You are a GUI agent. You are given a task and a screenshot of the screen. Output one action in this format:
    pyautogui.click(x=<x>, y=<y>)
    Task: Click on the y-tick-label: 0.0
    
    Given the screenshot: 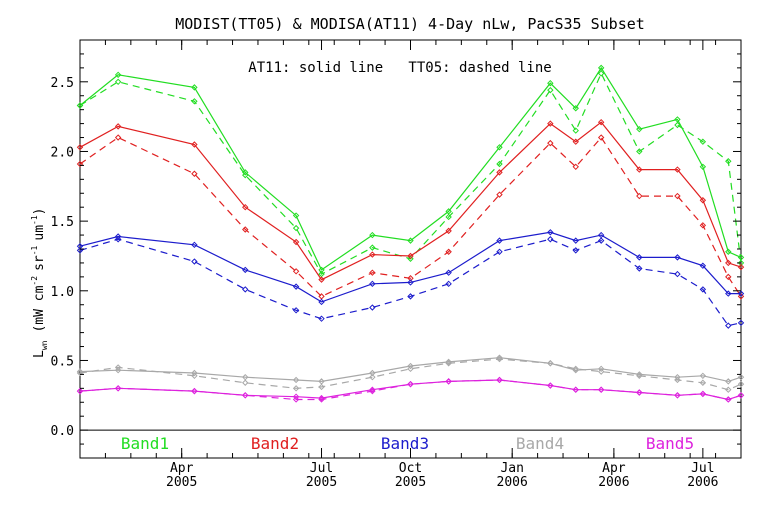 What is the action you would take?
    pyautogui.click(x=62, y=431)
    